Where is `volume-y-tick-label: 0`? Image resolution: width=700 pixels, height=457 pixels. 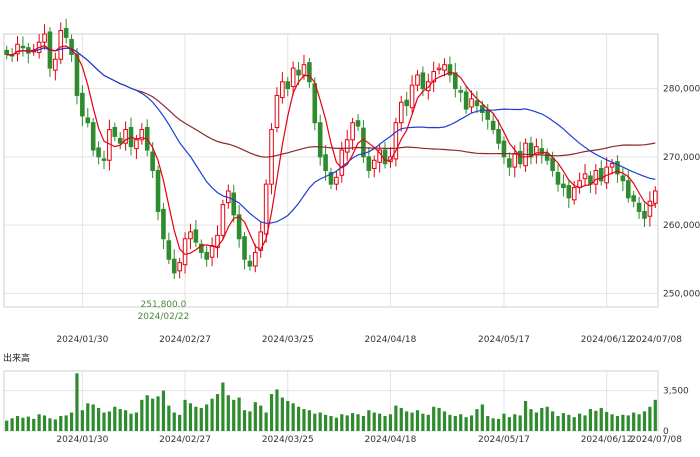 volume-y-tick-label: 0 is located at coordinates (666, 432).